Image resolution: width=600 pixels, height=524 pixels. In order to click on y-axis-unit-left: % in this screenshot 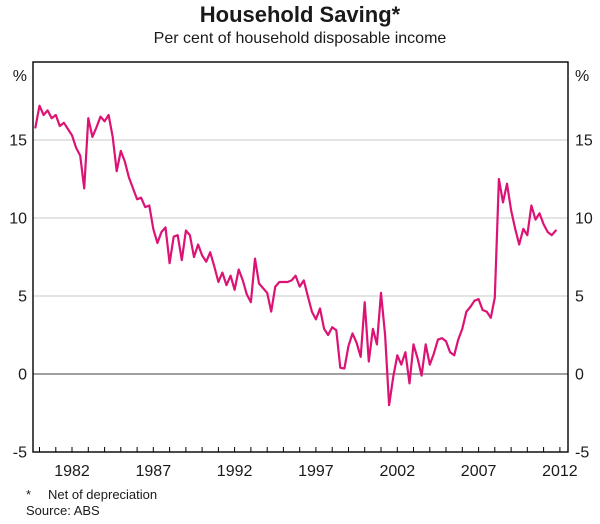, I will do `click(20, 76)`.